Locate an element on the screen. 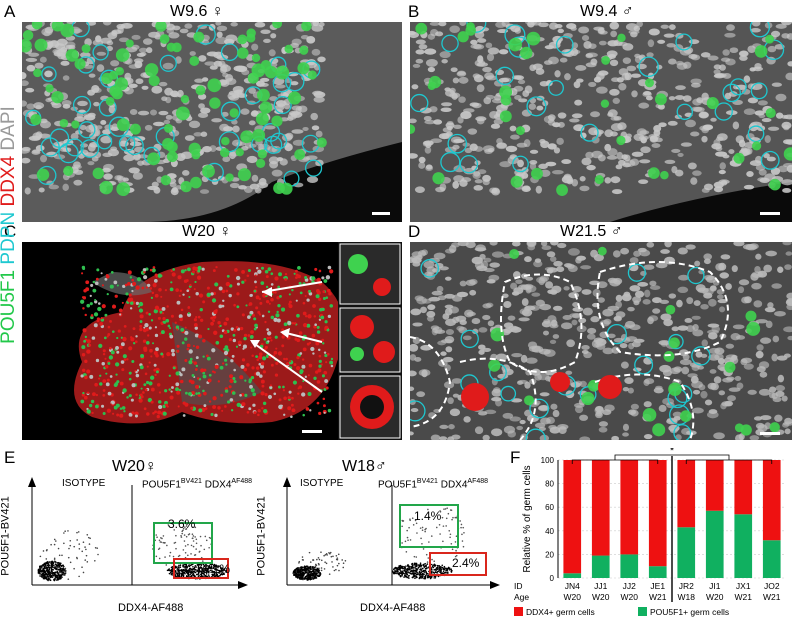 The width and height of the screenshot is (792, 619). facs-right-xlabel: DDX4-AF488 is located at coordinates (393, 608).